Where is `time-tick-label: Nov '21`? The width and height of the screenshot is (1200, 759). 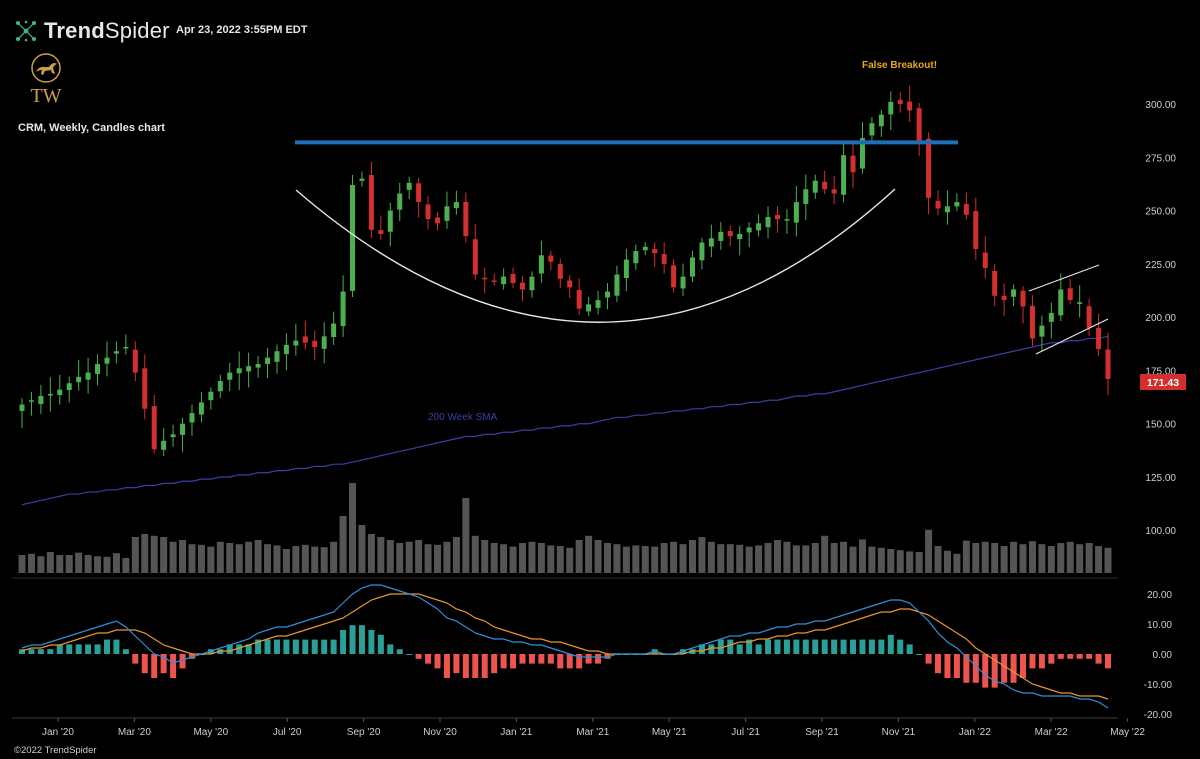
time-tick-label: Nov '21 is located at coordinates (899, 732).